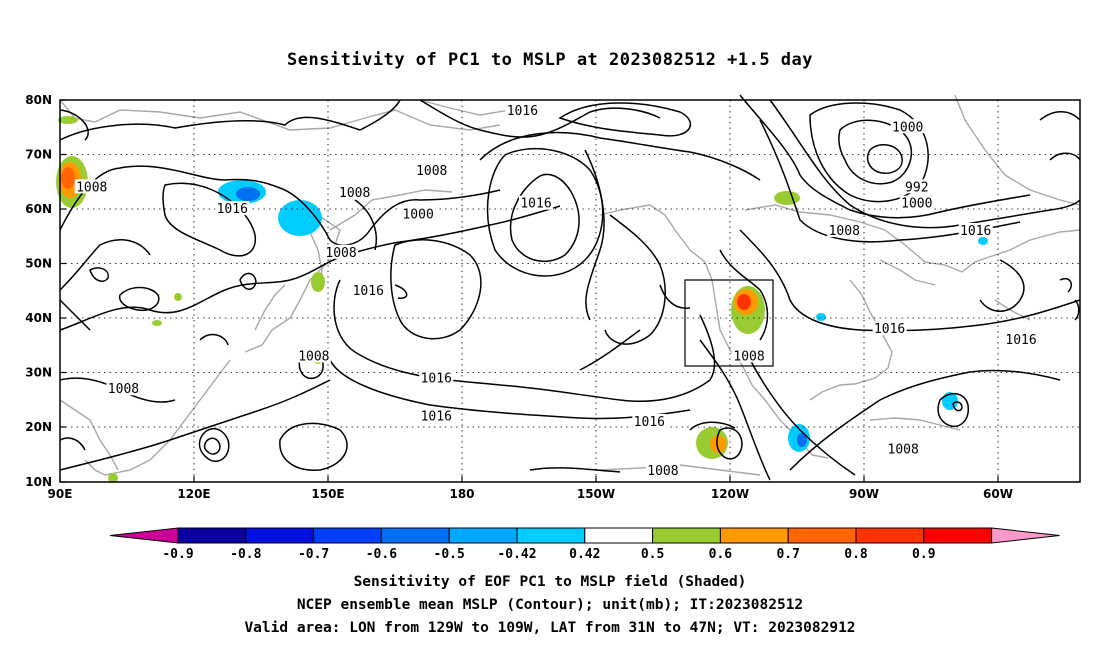 Image resolution: width=1100 pixels, height=650 pixels. What do you see at coordinates (313, 554) in the screenshot?
I see `colorbar-label: -0.7` at bounding box center [313, 554].